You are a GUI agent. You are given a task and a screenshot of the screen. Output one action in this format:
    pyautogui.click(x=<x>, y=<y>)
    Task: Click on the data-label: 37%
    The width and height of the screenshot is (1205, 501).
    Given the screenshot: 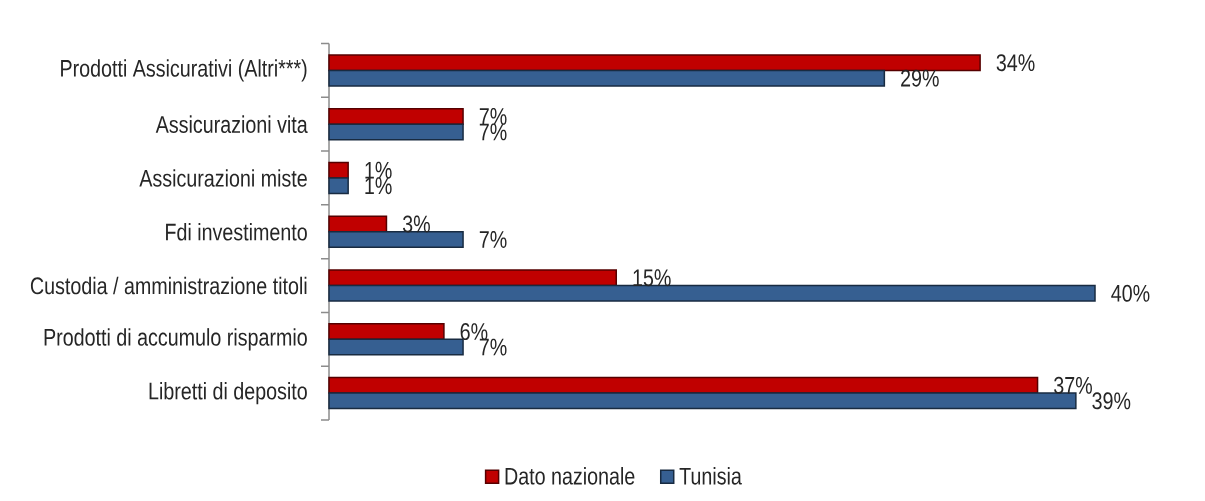 What is the action you would take?
    pyautogui.click(x=1073, y=385)
    